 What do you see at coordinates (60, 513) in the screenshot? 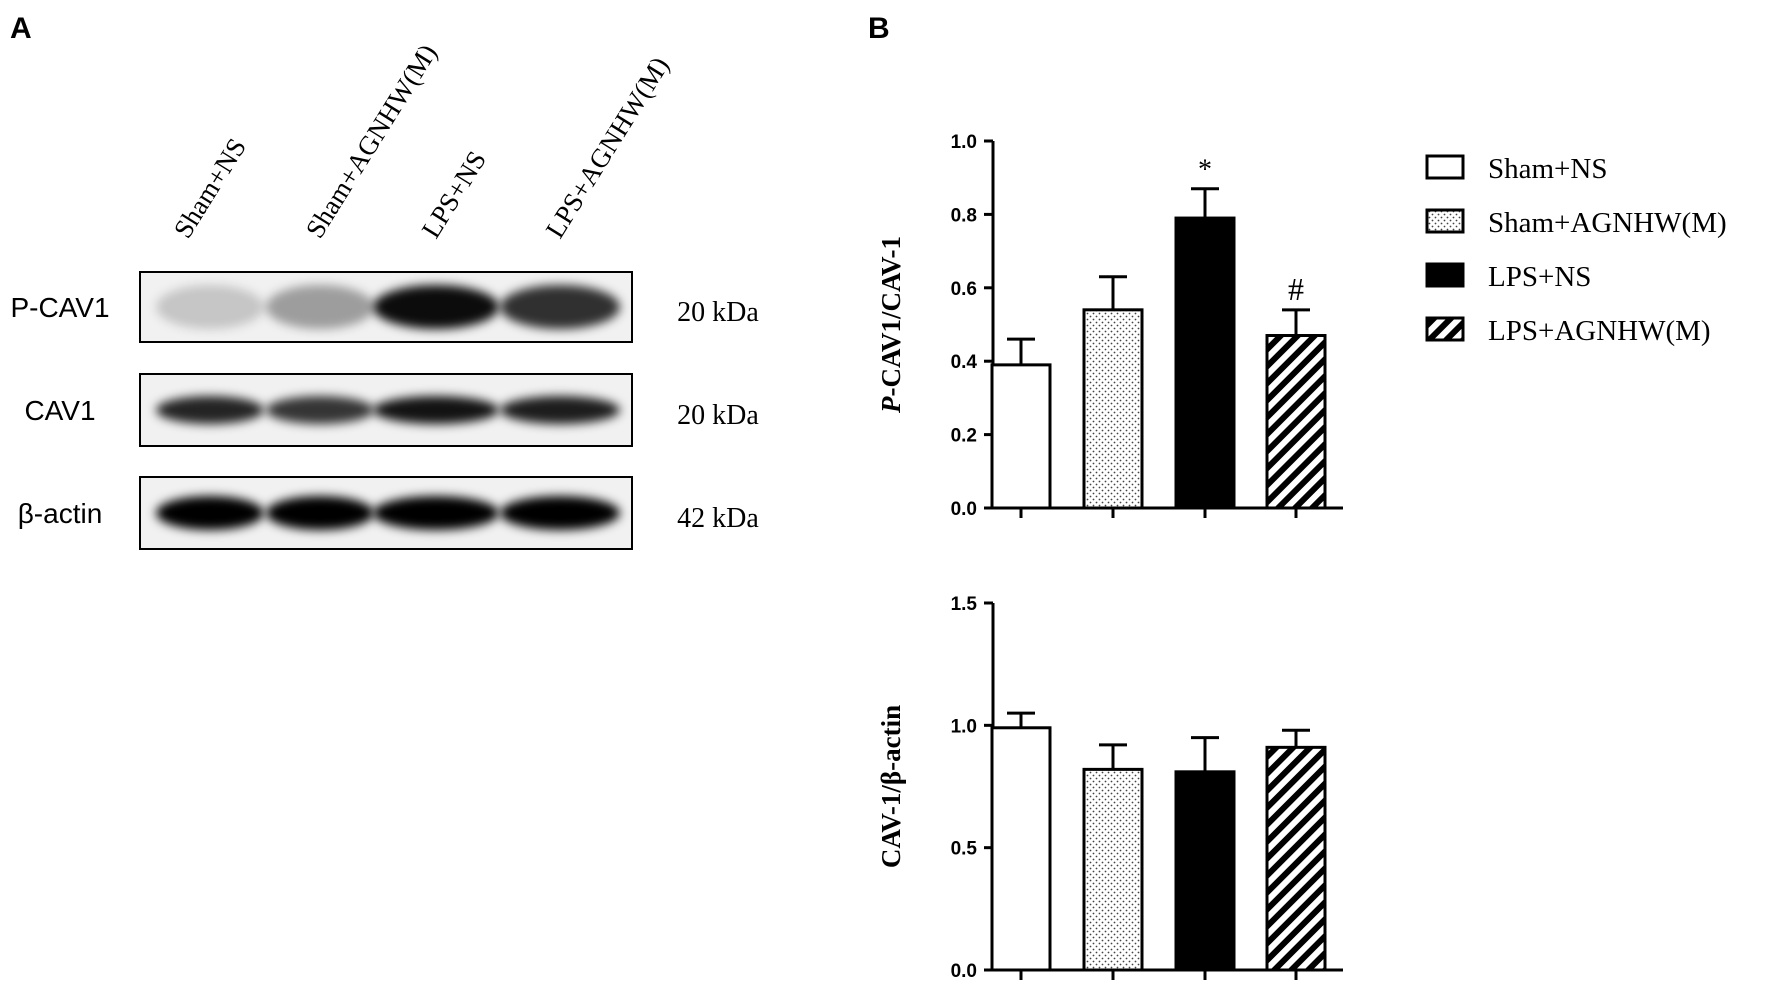
I see `blot-row-label: β-actin` at bounding box center [60, 513].